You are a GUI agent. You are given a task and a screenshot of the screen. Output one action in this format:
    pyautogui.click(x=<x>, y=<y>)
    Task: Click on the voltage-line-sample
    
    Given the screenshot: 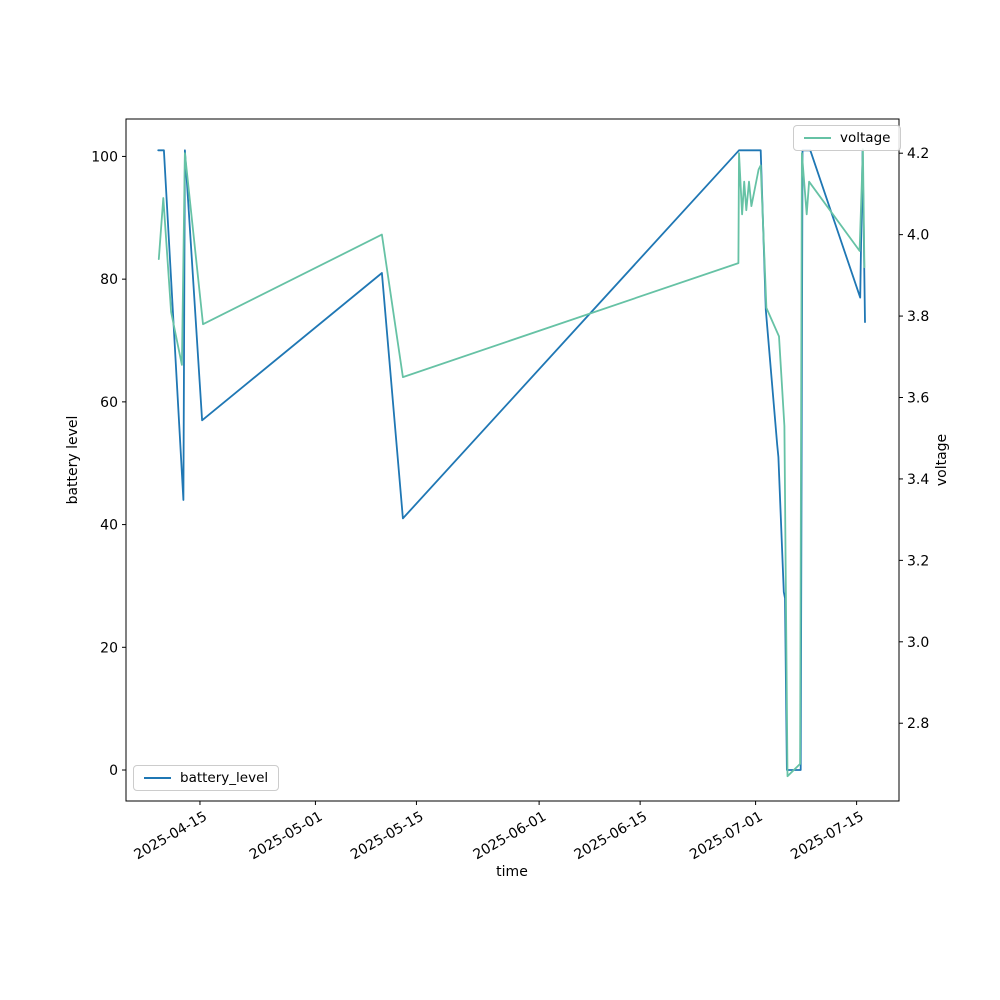 What is the action you would take?
    pyautogui.click(x=817, y=138)
    